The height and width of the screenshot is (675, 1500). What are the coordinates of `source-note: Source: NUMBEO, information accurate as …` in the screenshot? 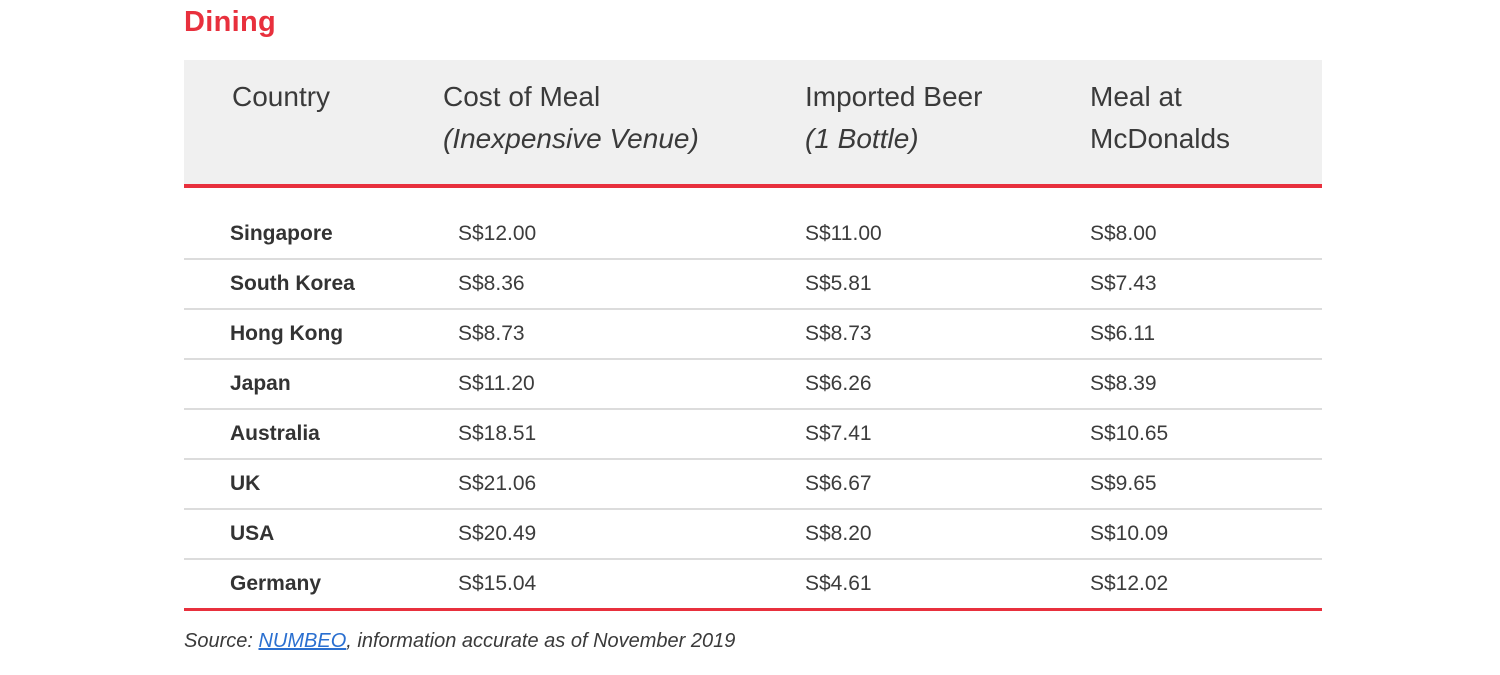 It's located at (459, 641).